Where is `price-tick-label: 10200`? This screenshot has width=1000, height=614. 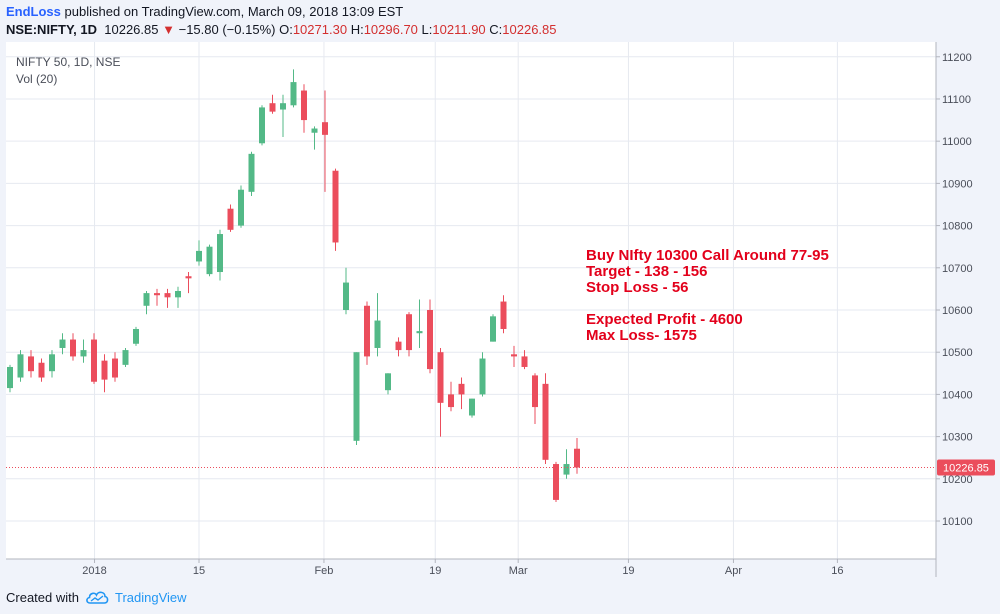 price-tick-label: 10200 is located at coordinates (957, 480).